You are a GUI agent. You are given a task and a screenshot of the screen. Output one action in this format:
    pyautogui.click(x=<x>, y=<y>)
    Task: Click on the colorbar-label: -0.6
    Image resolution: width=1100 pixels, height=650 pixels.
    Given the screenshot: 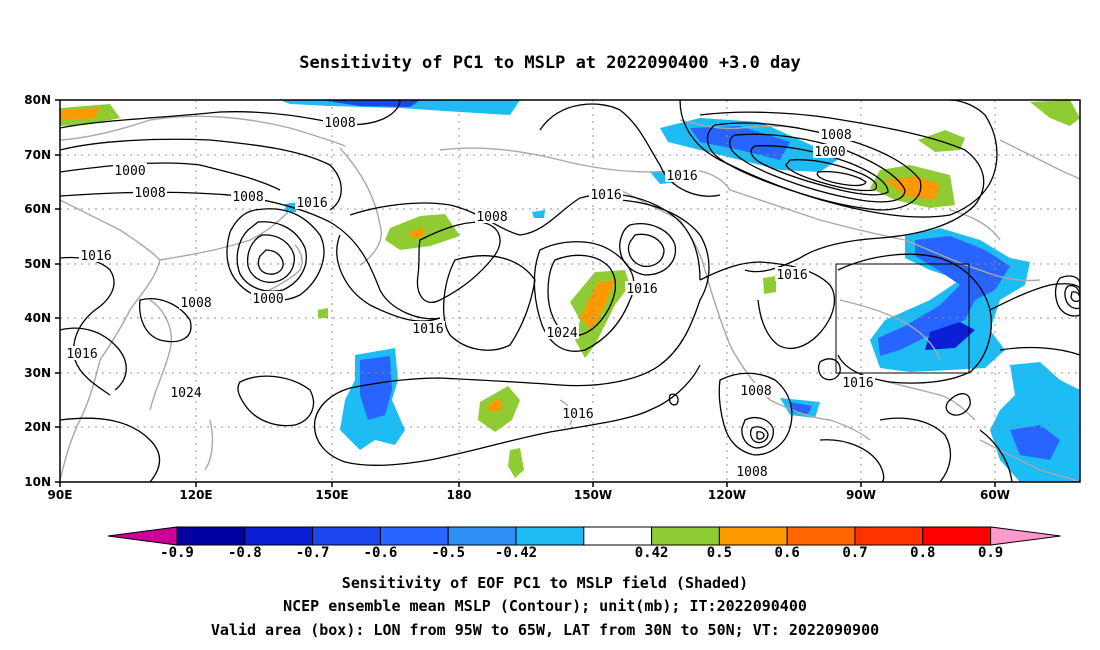 What is the action you would take?
    pyautogui.click(x=381, y=553)
    